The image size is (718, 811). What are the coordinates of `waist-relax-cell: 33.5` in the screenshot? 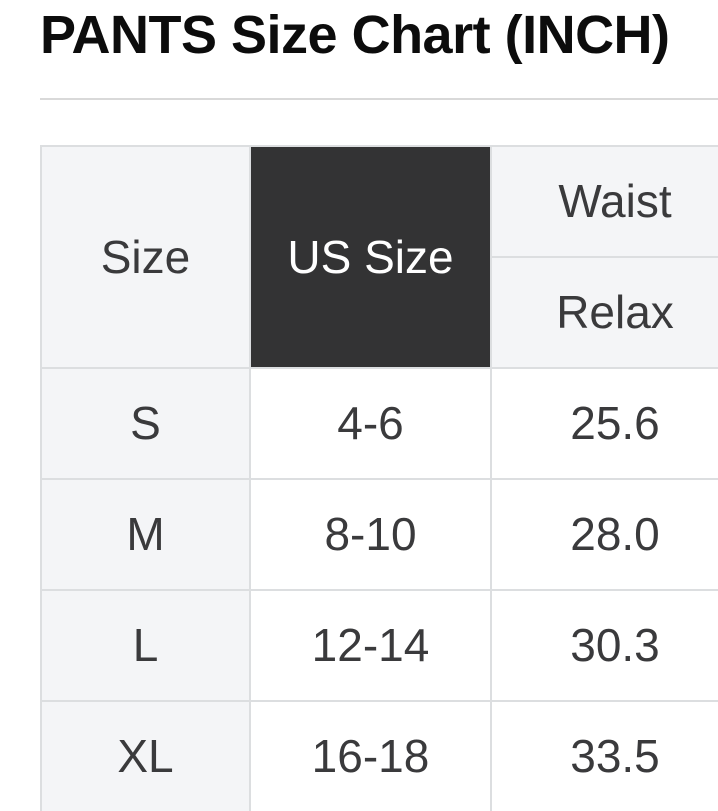 It's located at (604, 755).